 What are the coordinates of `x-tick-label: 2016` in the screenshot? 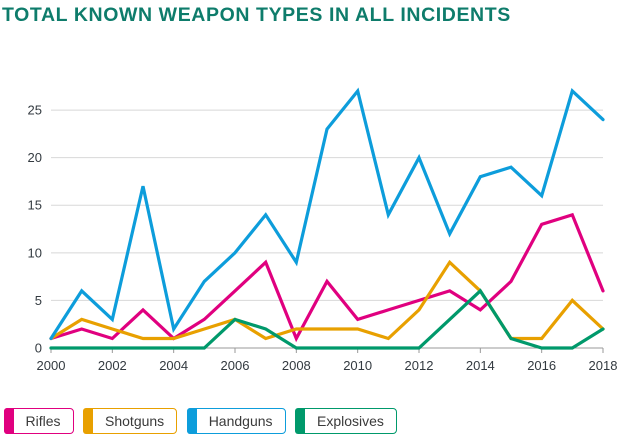 It's located at (541, 365).